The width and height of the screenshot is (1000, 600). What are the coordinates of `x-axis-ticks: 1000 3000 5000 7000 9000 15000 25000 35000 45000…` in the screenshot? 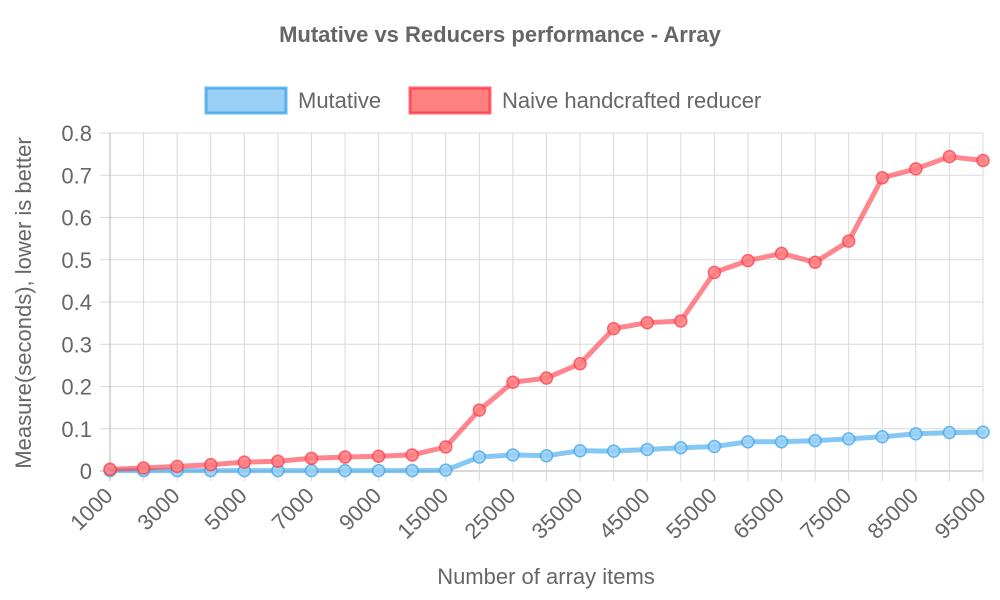 It's located at (527, 513).